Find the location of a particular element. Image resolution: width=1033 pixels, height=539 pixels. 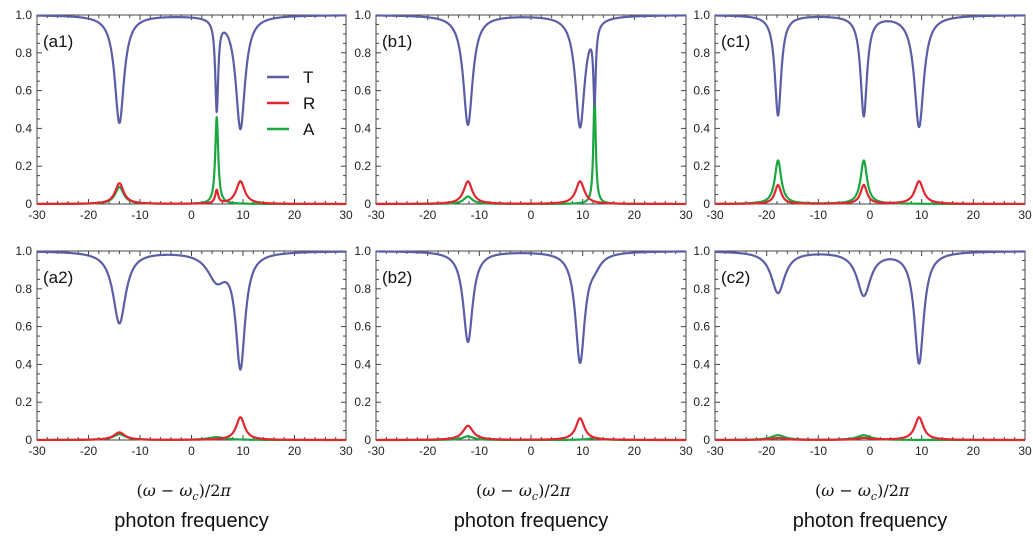

legend-label-T: T is located at coordinates (308, 77).